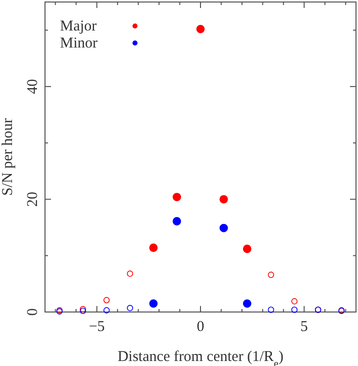  Describe the element at coordinates (79, 43) in the screenshot. I see `legend-label: Minor` at that location.